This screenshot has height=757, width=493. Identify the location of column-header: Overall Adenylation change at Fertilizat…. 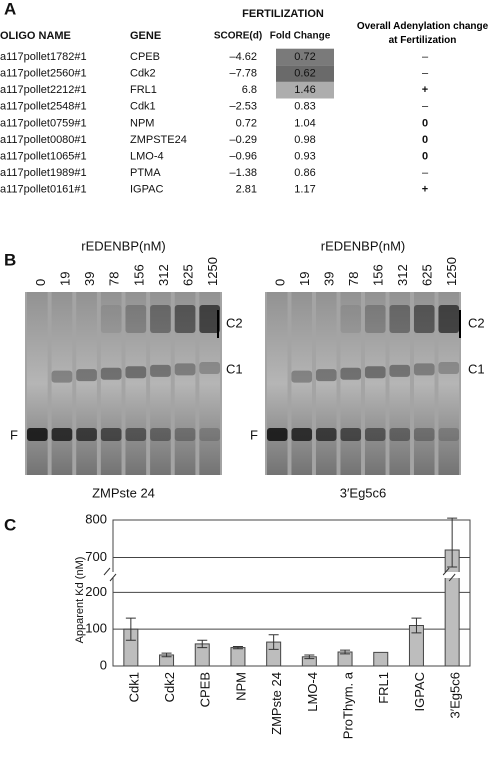
(422, 33).